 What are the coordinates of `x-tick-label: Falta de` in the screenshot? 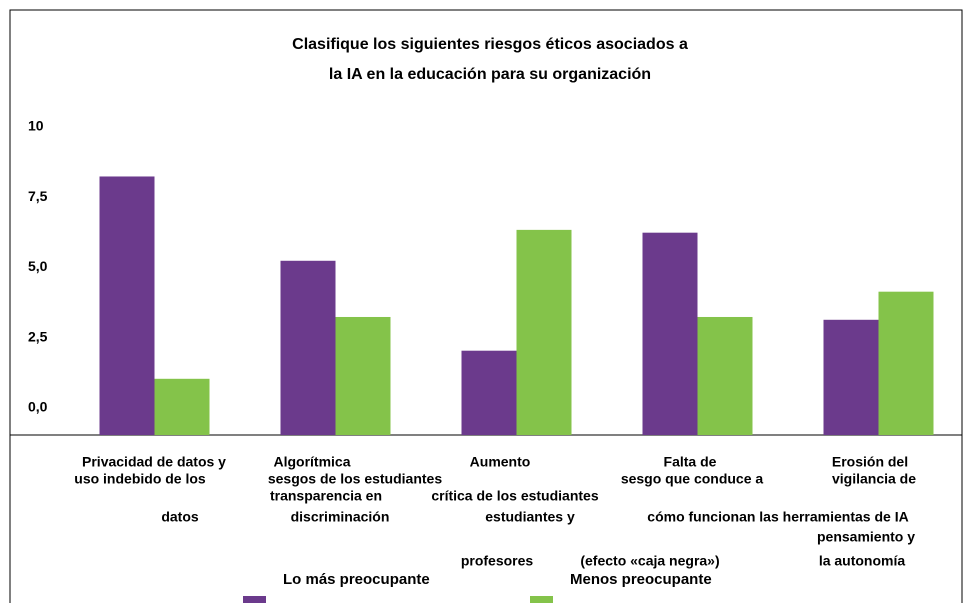 It's located at (690, 462).